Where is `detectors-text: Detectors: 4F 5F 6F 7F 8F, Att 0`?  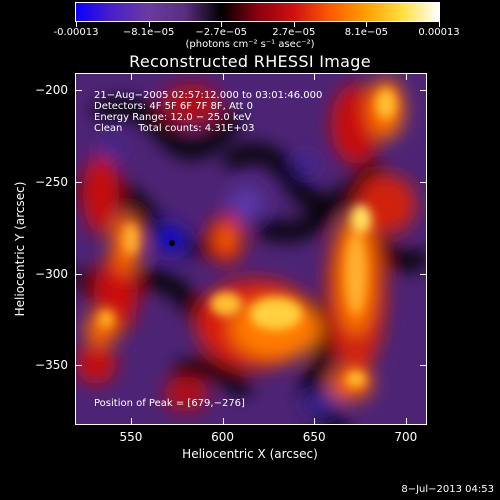 detectors-text: Detectors: 4F 5F 6F 7F 8F, Att 0 is located at coordinates (174, 106).